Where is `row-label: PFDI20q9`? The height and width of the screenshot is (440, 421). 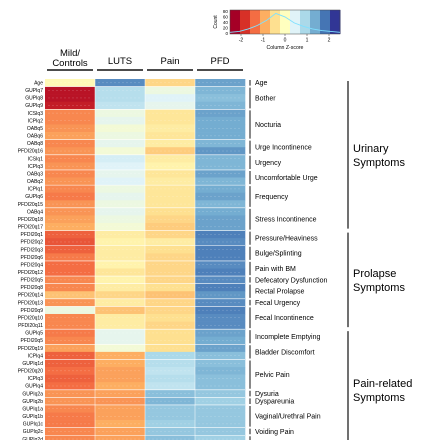
row-label: PFDI20q9 is located at coordinates (31, 311).